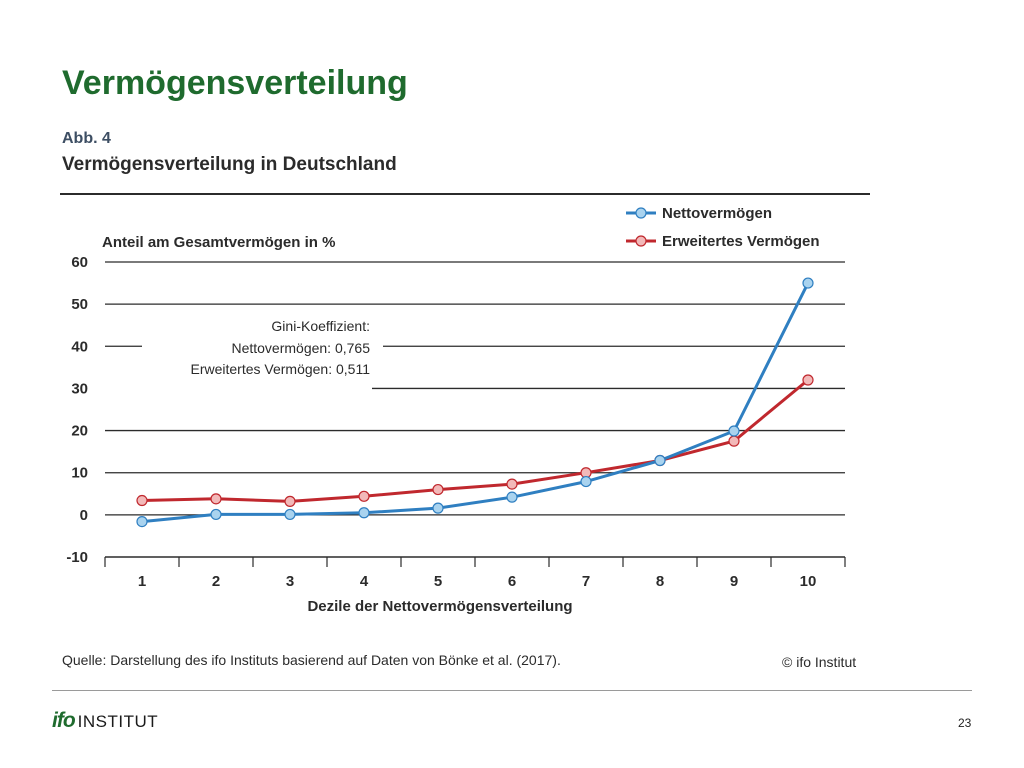 This screenshot has width=1024, height=768. I want to click on y-tick-label: 60, so click(79, 262).